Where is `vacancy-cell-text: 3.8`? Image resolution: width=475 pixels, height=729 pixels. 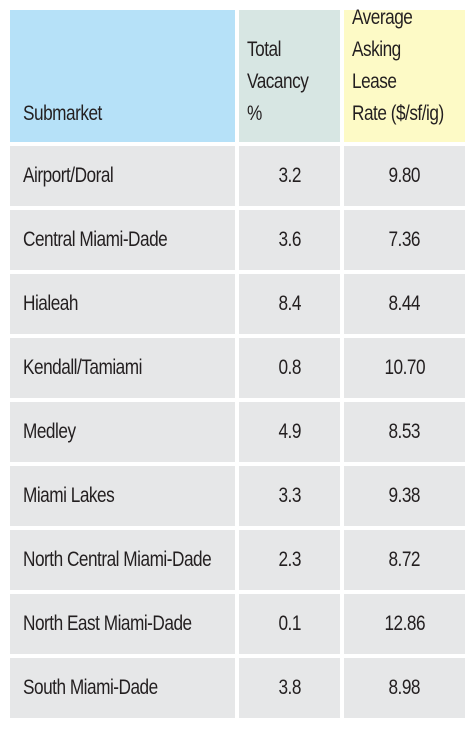 vacancy-cell-text: 3.8 is located at coordinates (289, 687).